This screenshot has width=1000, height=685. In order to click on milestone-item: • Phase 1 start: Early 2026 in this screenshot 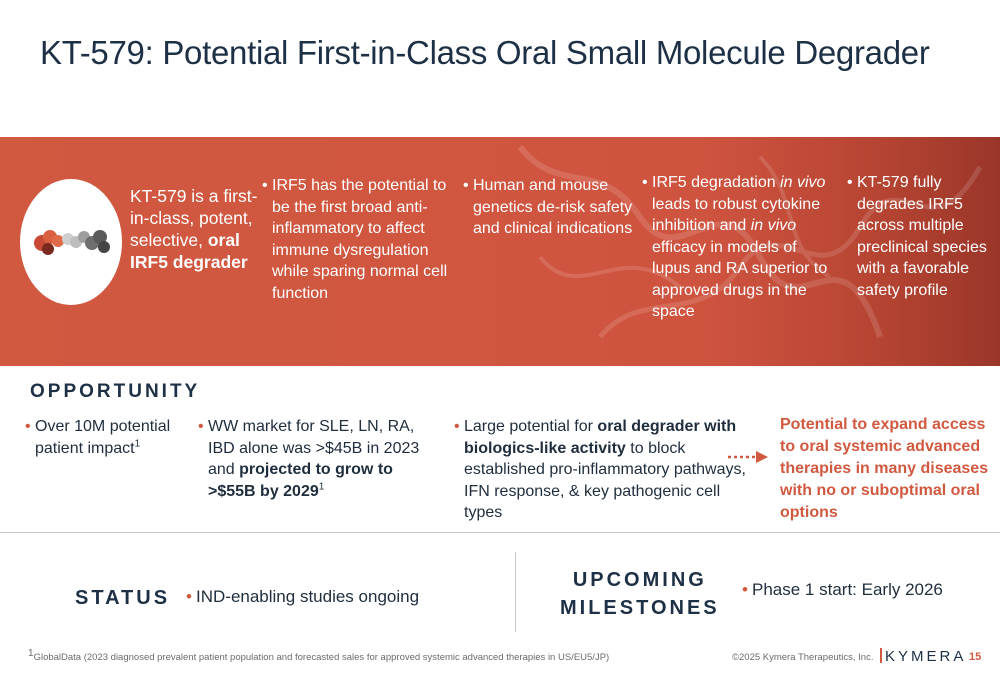, I will do `click(862, 590)`.